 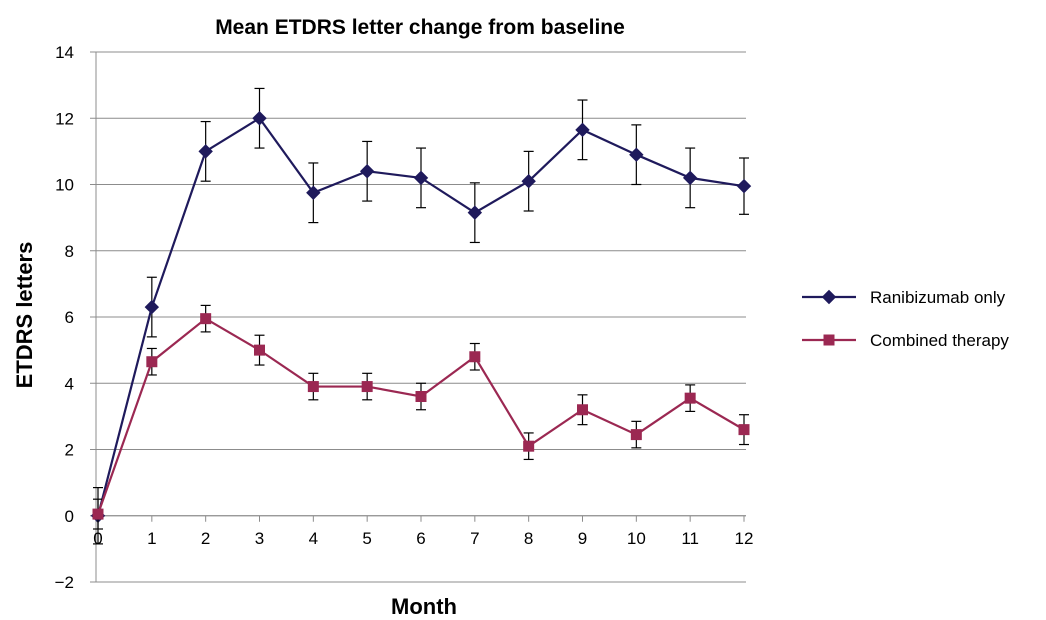 What do you see at coordinates (69, 383) in the screenshot?
I see `y-tick-label: 4` at bounding box center [69, 383].